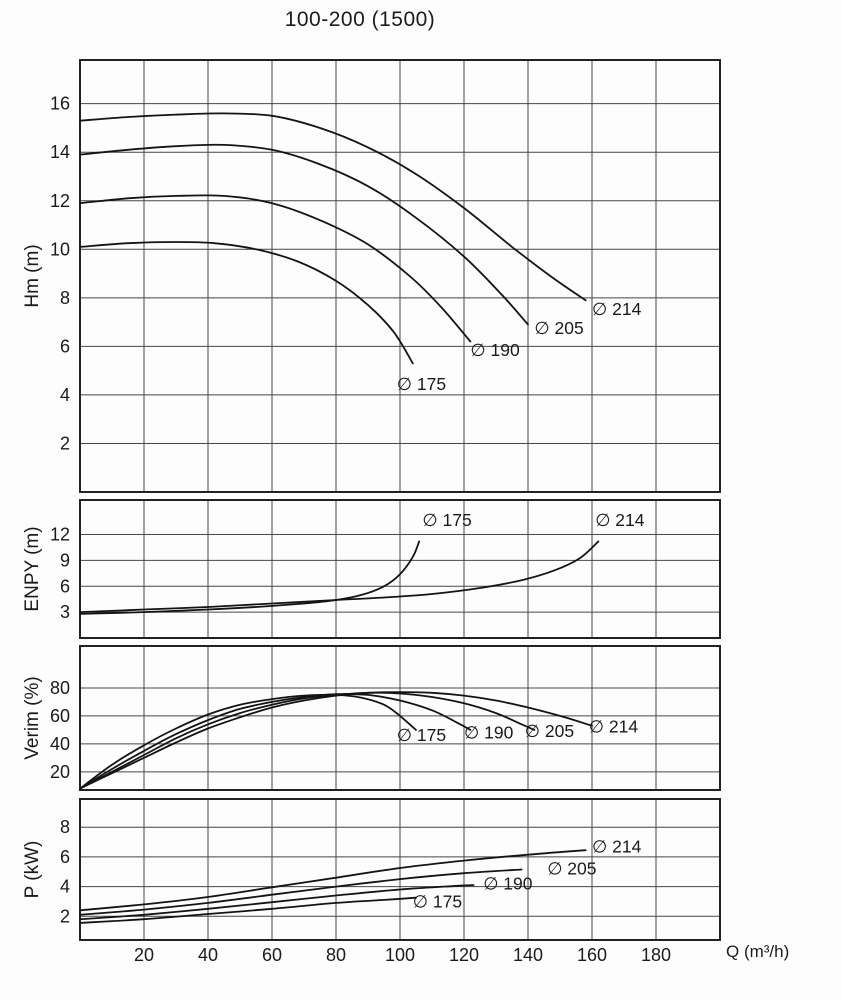 The width and height of the screenshot is (842, 1000). What do you see at coordinates (60, 716) in the screenshot?
I see `y-tick-label: 60` at bounding box center [60, 716].